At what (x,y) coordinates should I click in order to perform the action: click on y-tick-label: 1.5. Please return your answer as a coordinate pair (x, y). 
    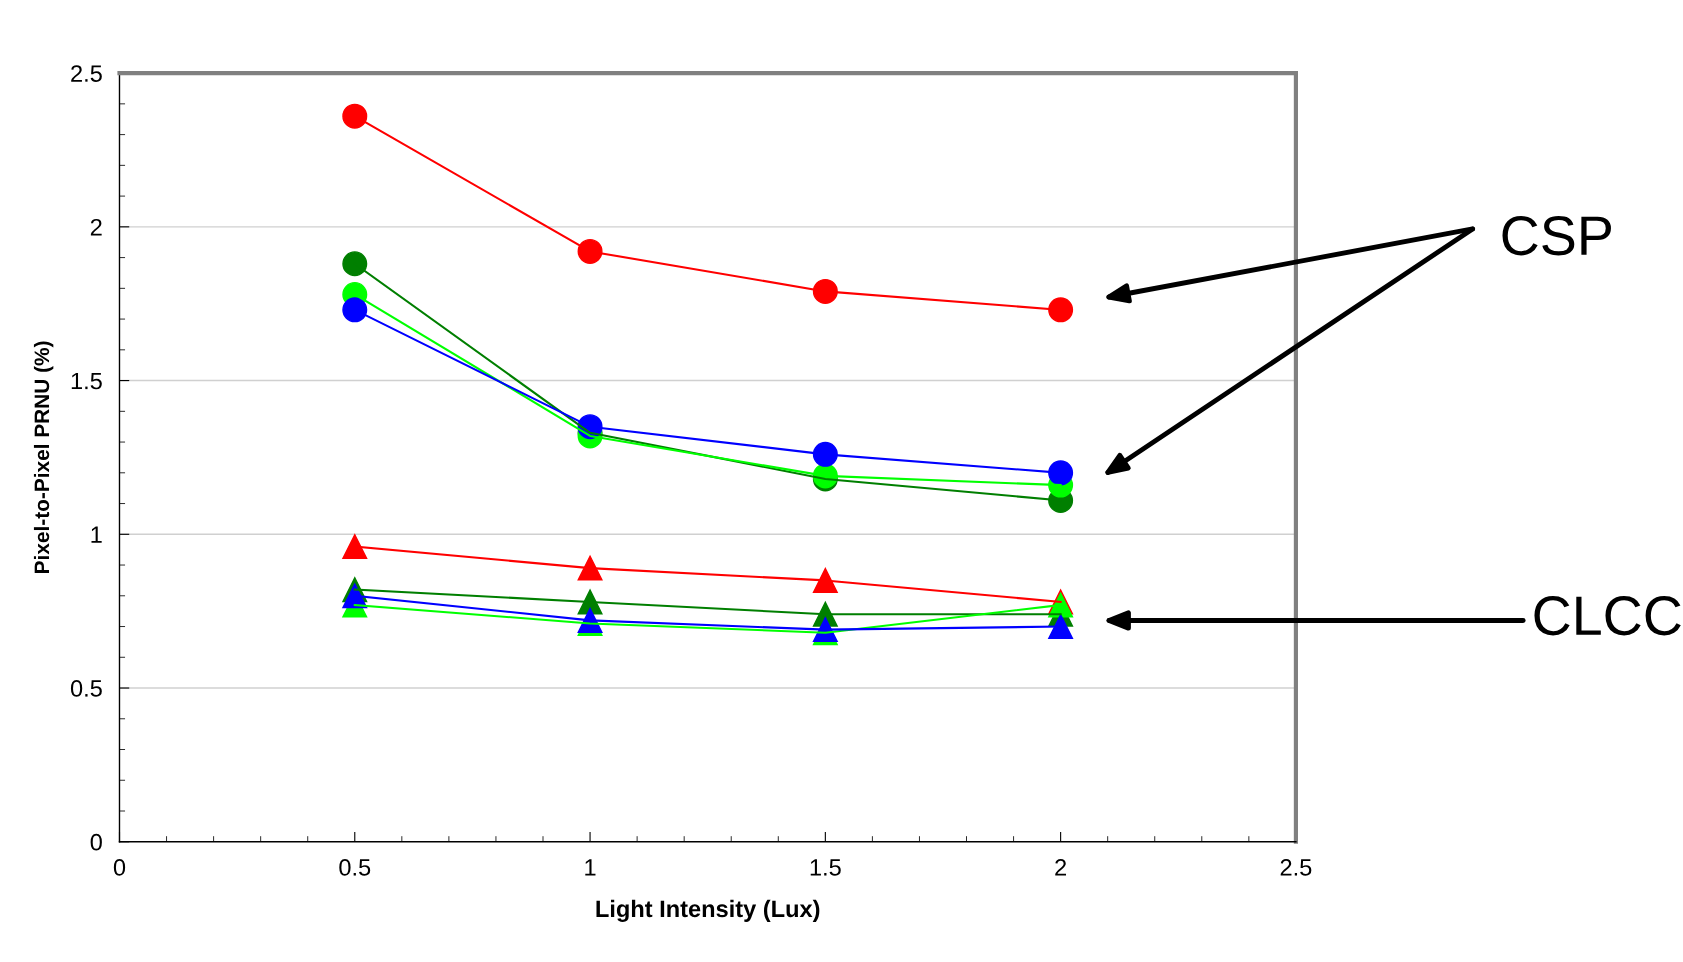
    Looking at the image, I should click on (86, 381).